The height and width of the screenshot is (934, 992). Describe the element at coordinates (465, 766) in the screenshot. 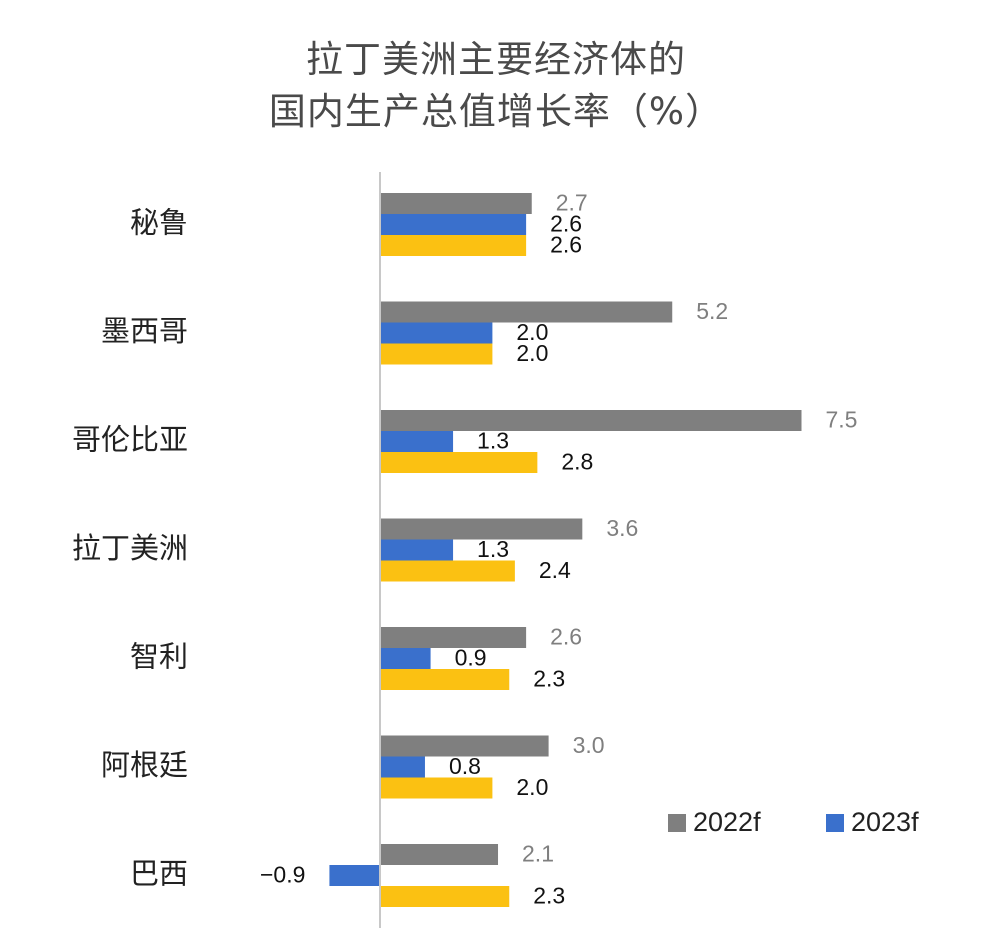

I see `data-label: 0.8` at that location.